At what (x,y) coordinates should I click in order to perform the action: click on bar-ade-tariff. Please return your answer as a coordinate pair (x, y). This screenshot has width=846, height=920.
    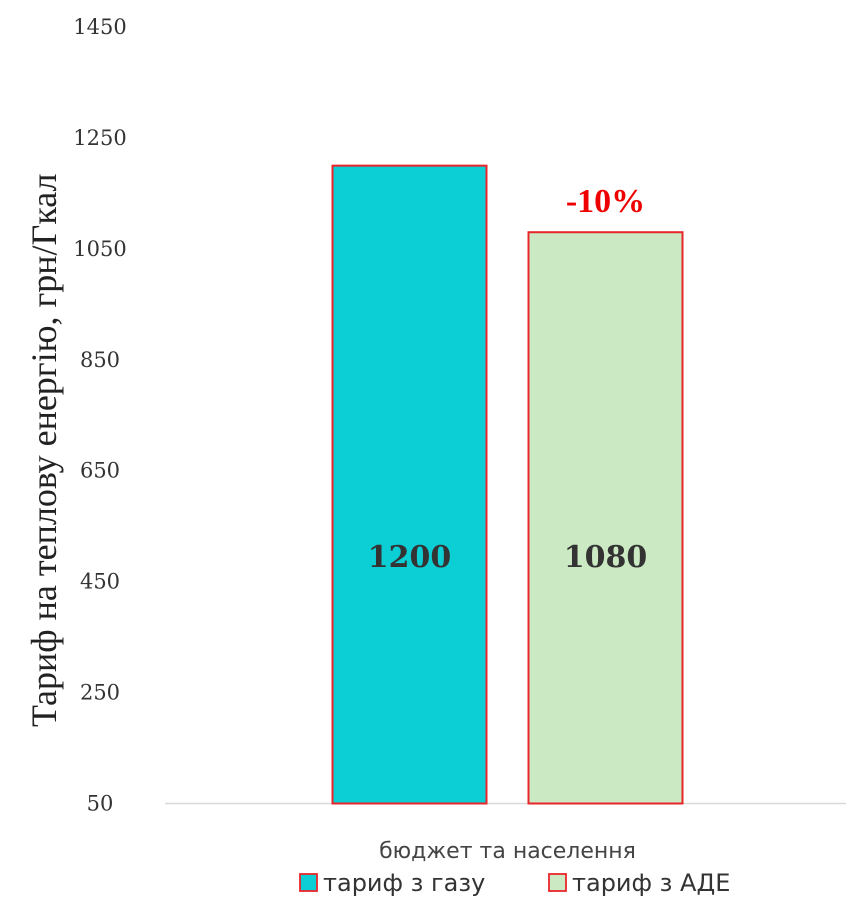
    Looking at the image, I should click on (605, 518).